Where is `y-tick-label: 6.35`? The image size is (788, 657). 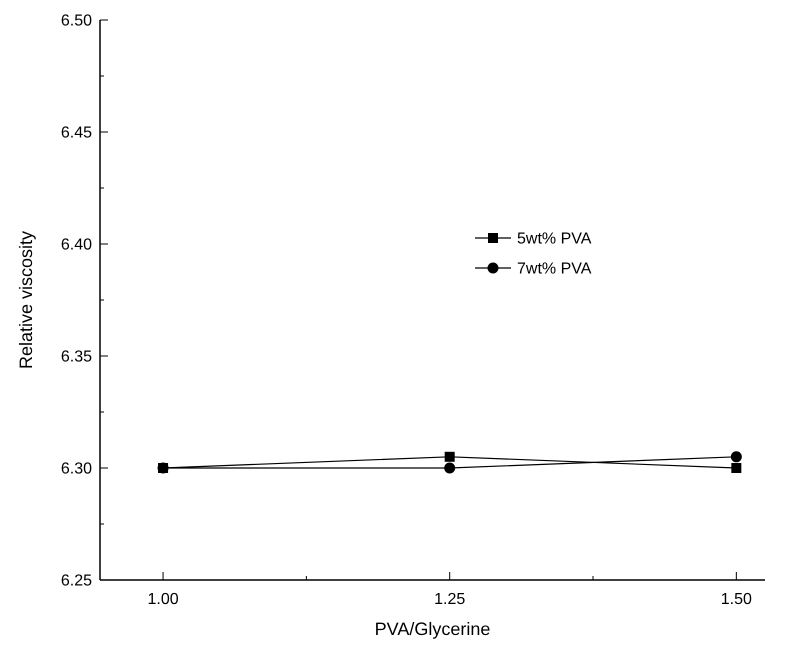
y-tick-label: 6.35 is located at coordinates (76, 357).